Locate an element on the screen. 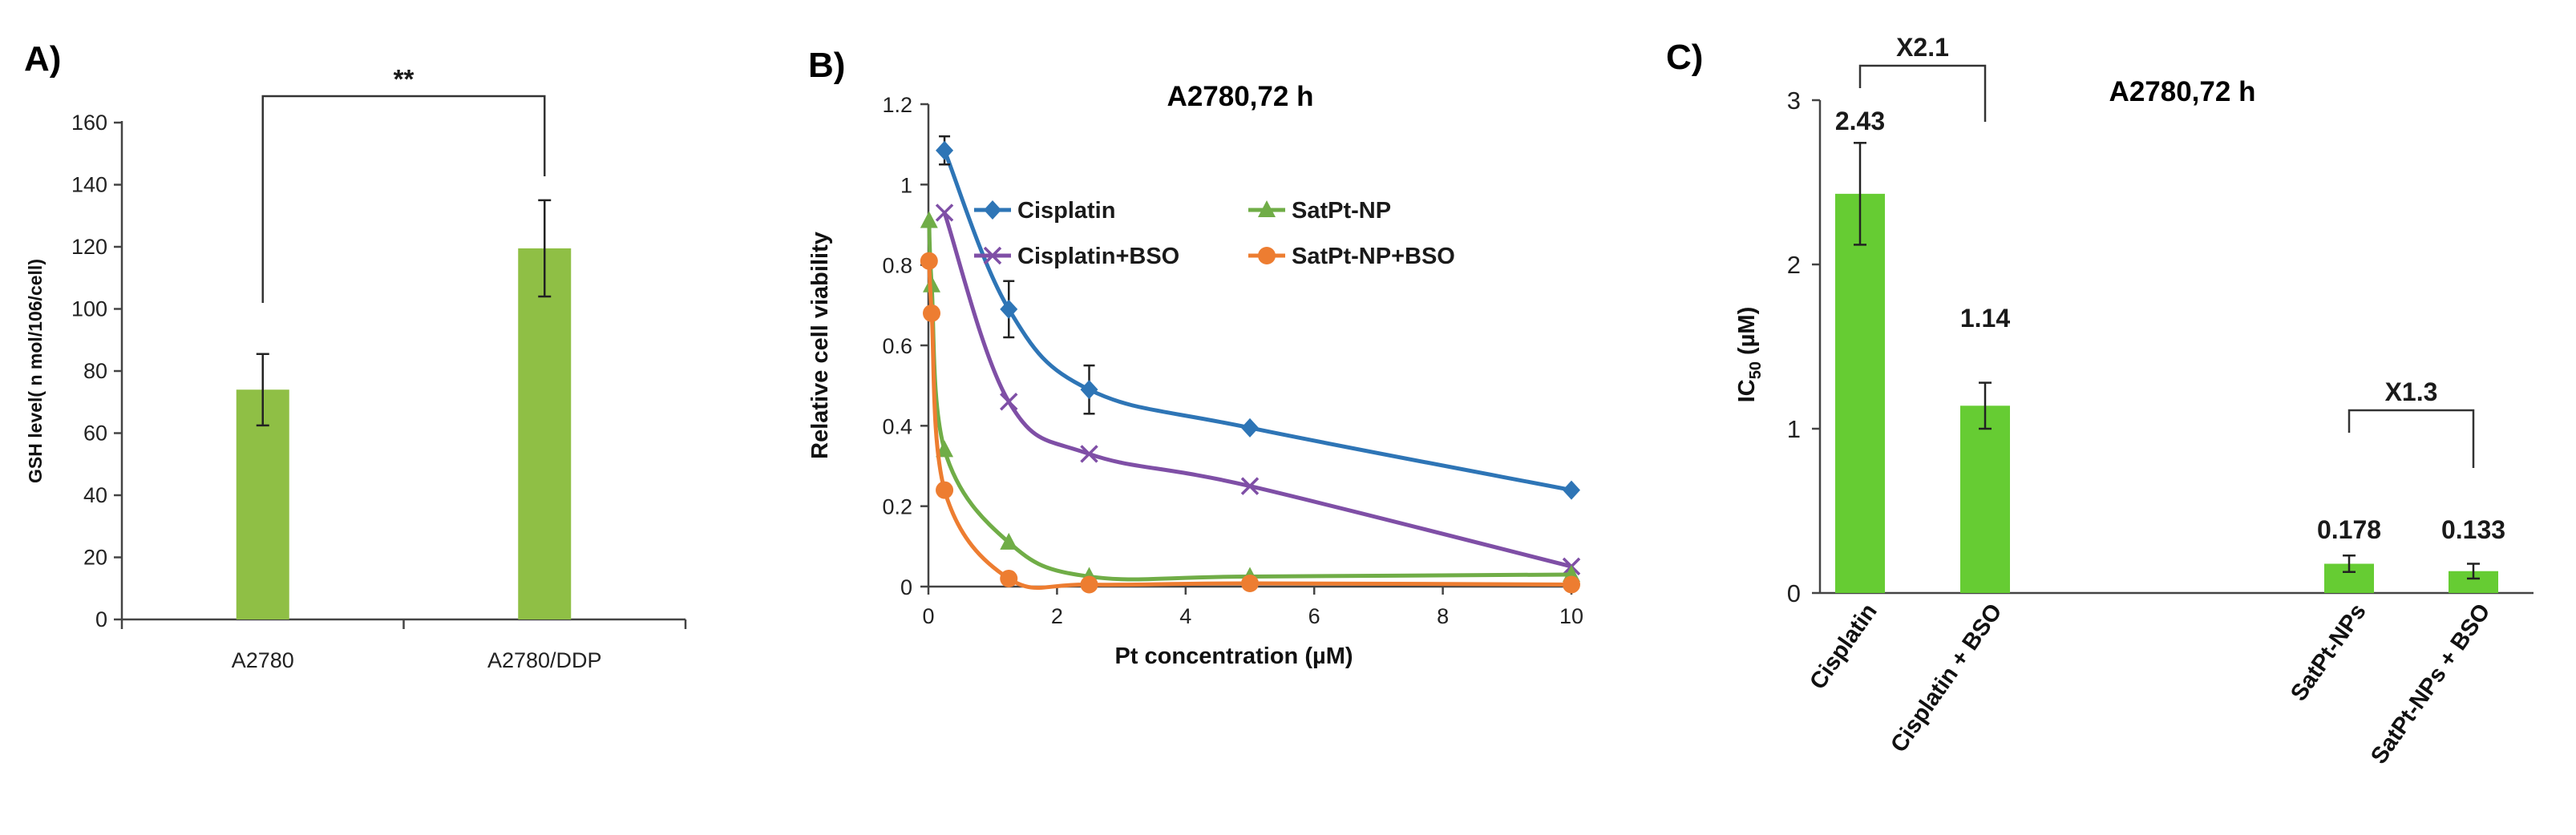 This screenshot has height=835, width=2576. legend-item: Cisplatin+BSO is located at coordinates (1076, 256).